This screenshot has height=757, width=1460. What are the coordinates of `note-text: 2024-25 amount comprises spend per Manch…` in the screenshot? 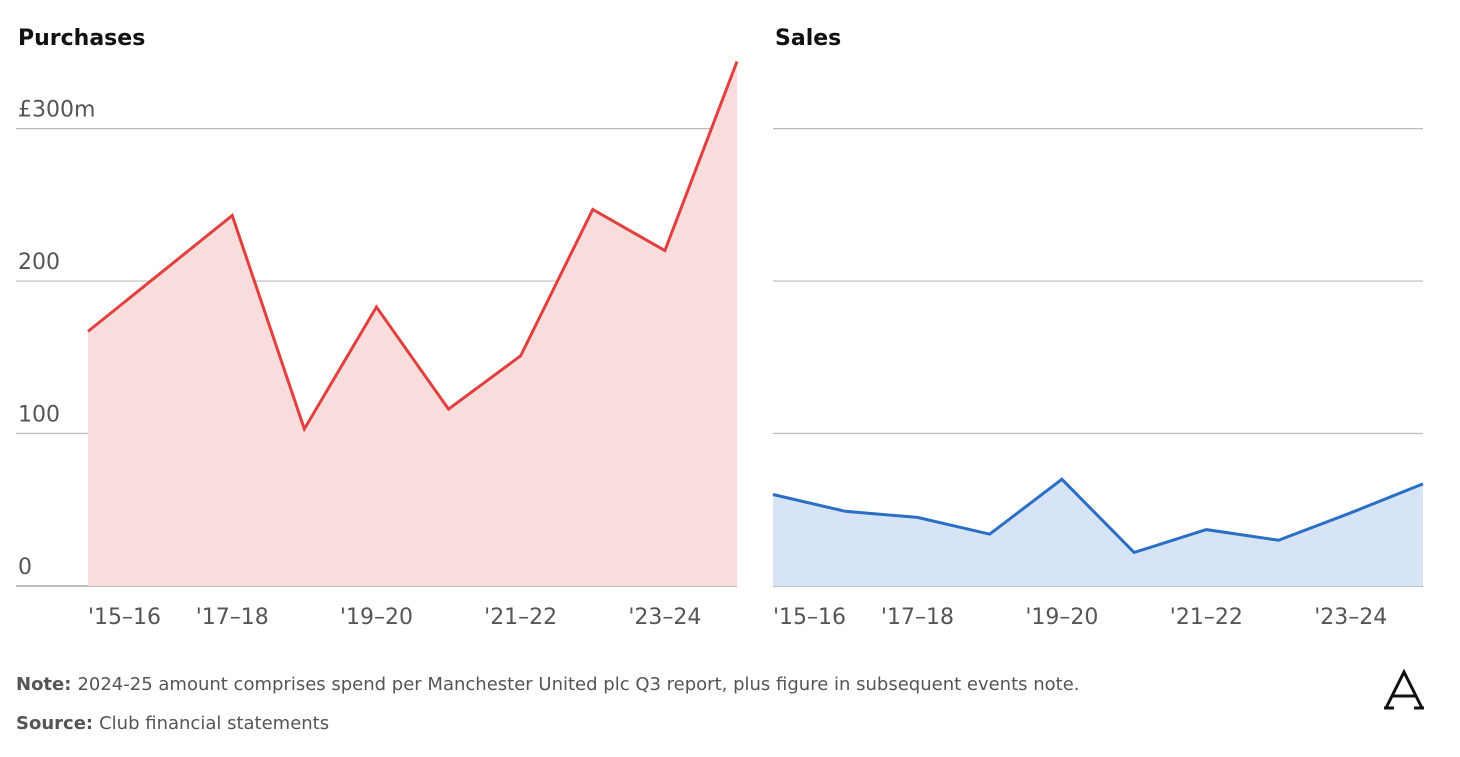 It's located at (578, 684).